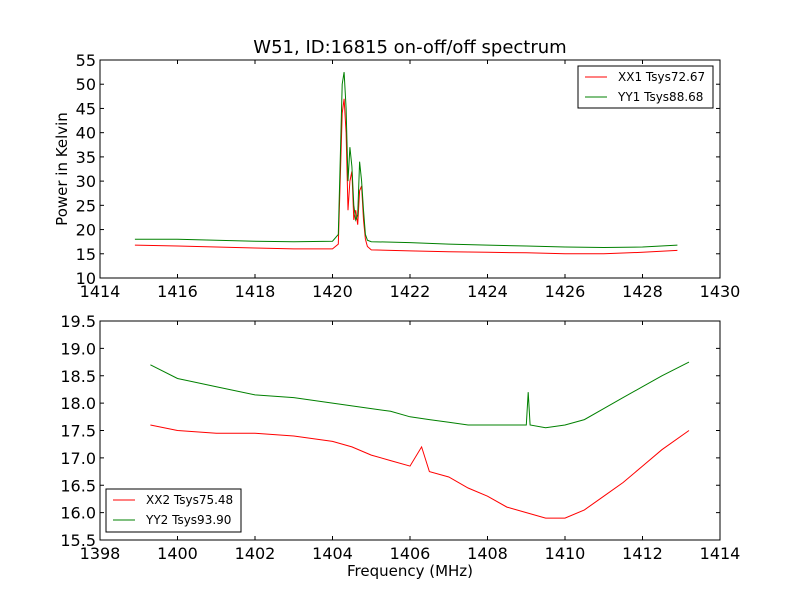  Describe the element at coordinates (86, 133) in the screenshot. I see `y-tick-label: 40` at that location.